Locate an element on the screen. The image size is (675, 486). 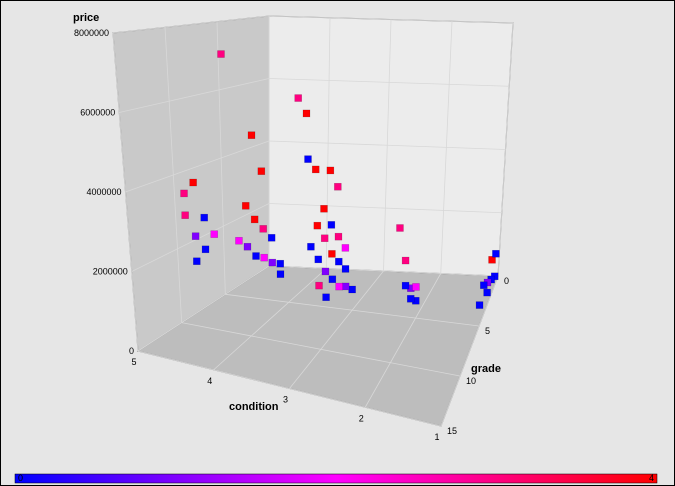
y-tick-label: 15 is located at coordinates (452, 431).